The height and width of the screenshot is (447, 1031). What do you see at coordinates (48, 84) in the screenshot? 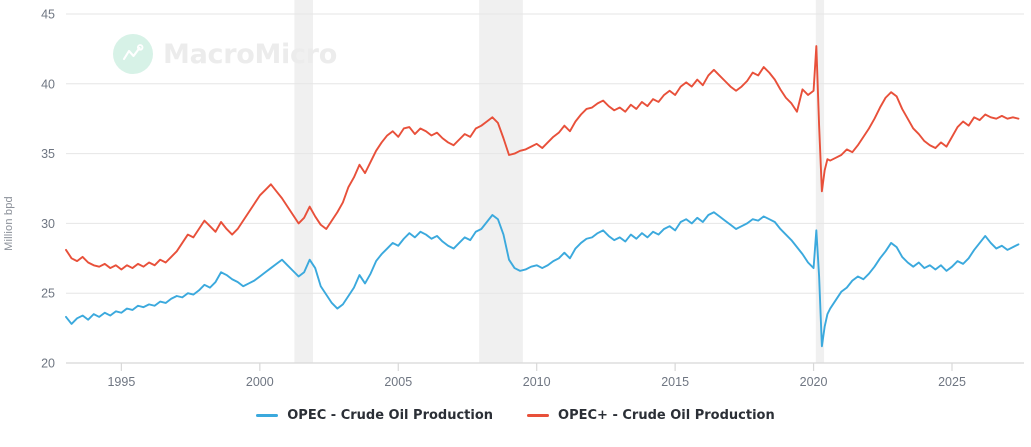
I see `y-tick-label-40: 40` at bounding box center [48, 84].